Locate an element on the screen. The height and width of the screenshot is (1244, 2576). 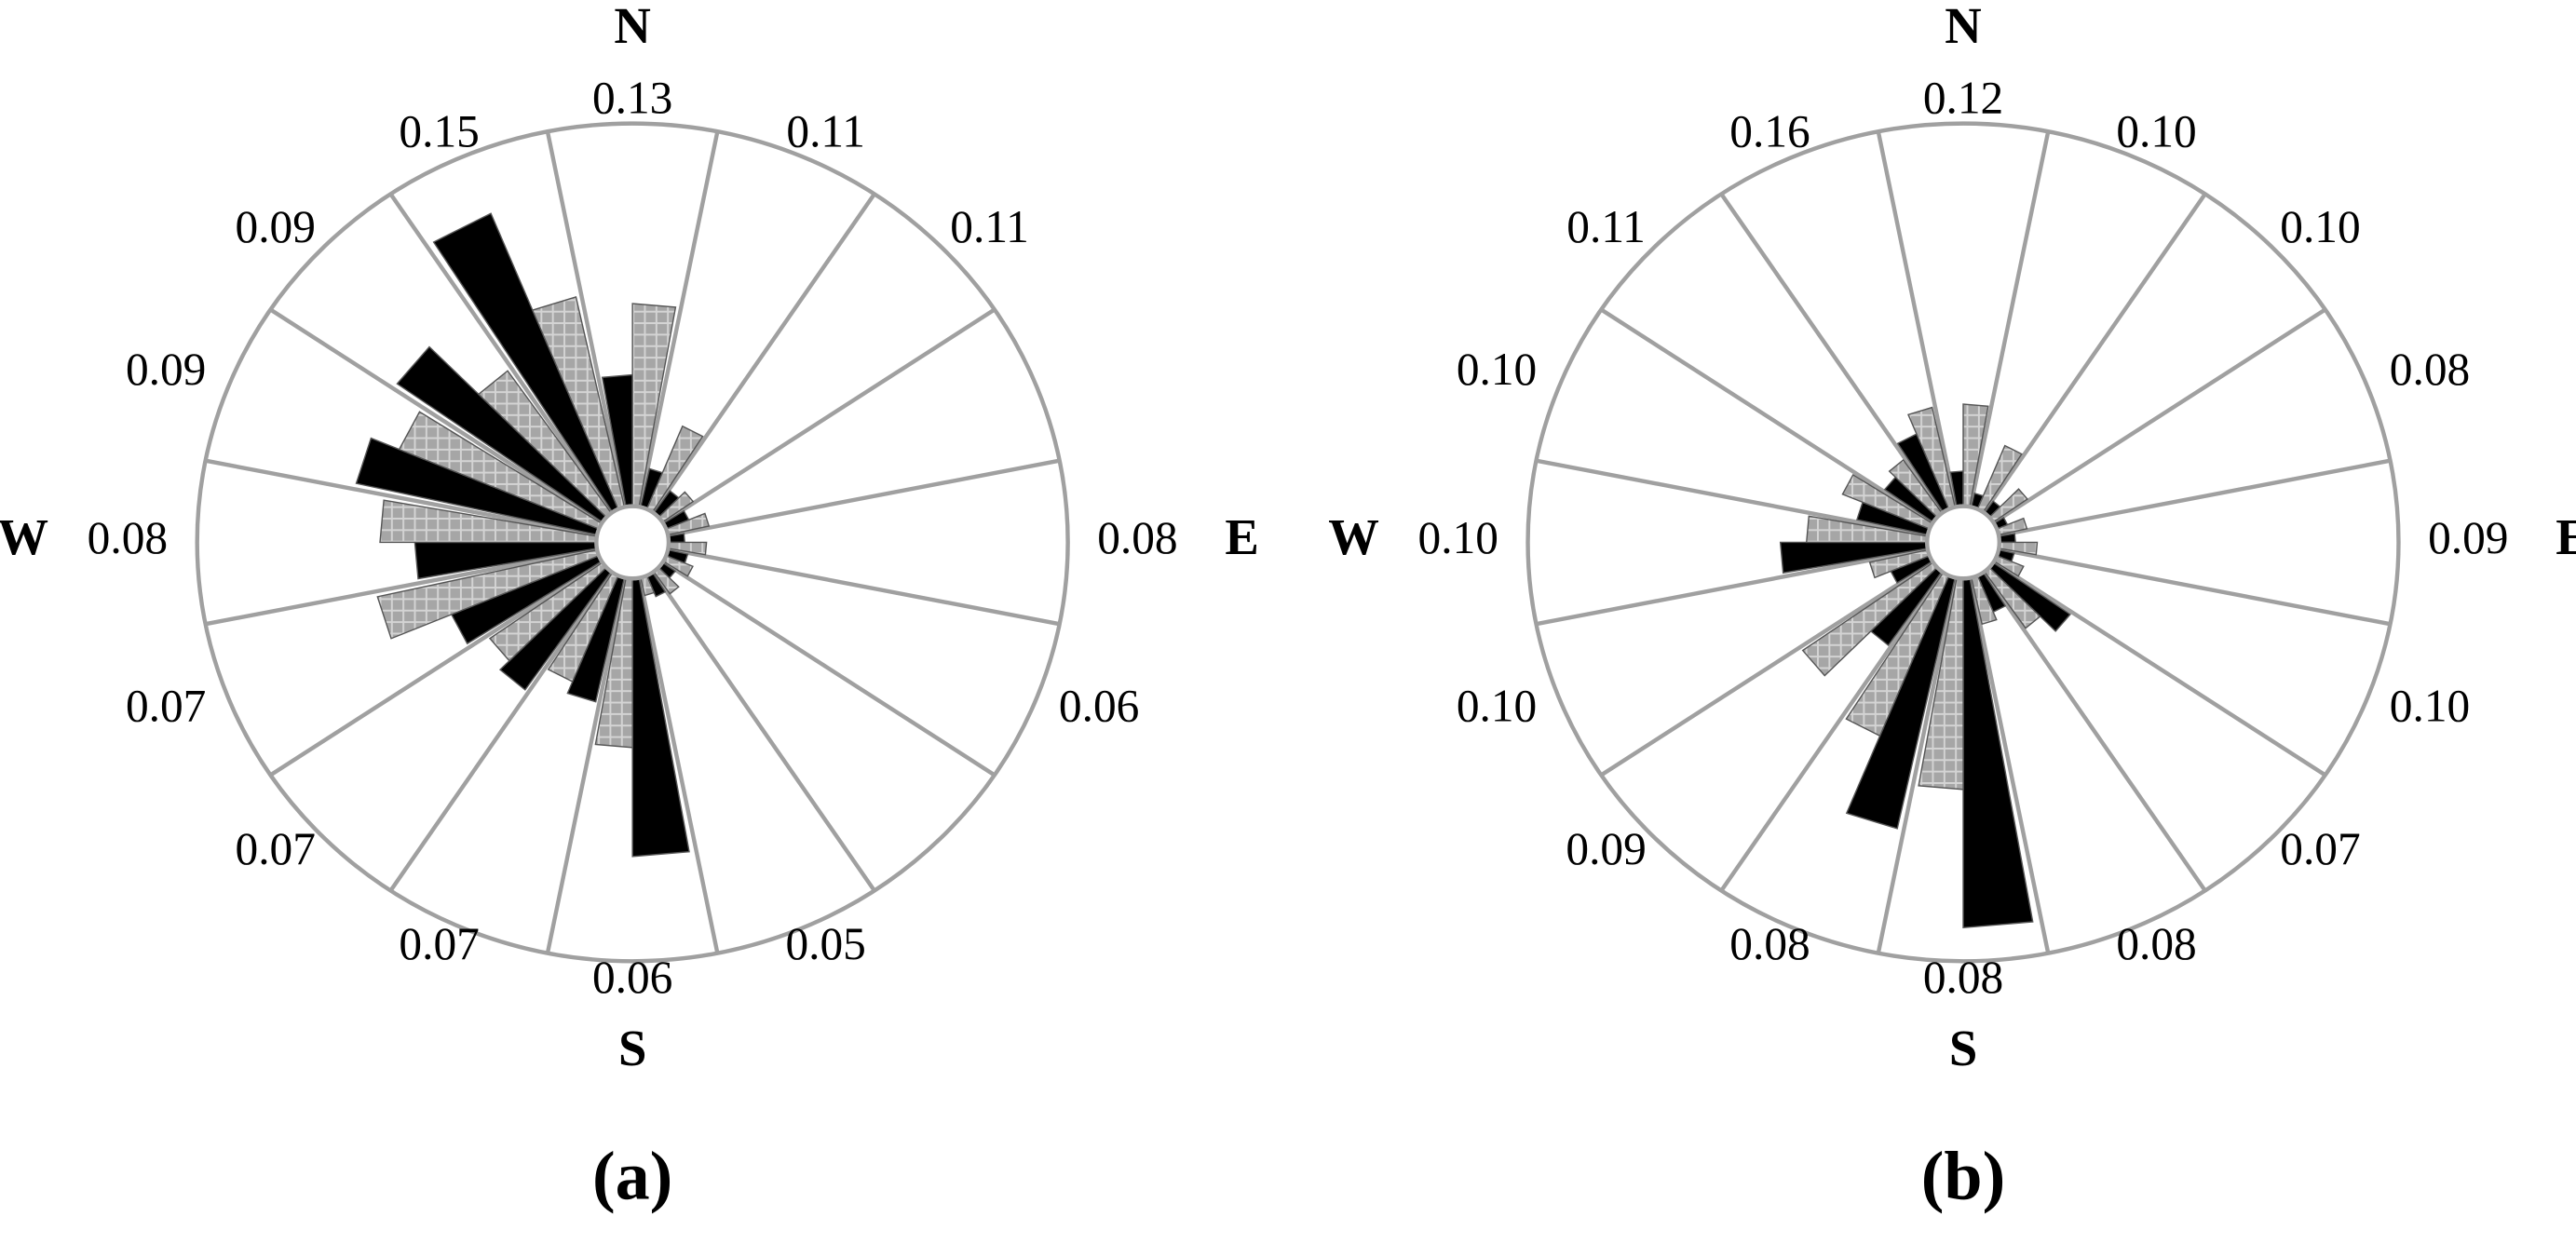
panel-label: (b) is located at coordinates (1963, 1176).